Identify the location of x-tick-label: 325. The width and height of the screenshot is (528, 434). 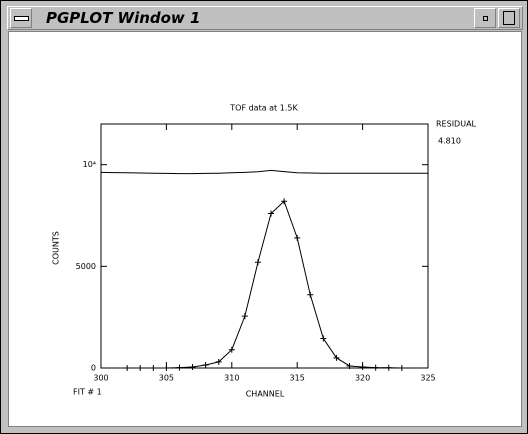
(427, 378).